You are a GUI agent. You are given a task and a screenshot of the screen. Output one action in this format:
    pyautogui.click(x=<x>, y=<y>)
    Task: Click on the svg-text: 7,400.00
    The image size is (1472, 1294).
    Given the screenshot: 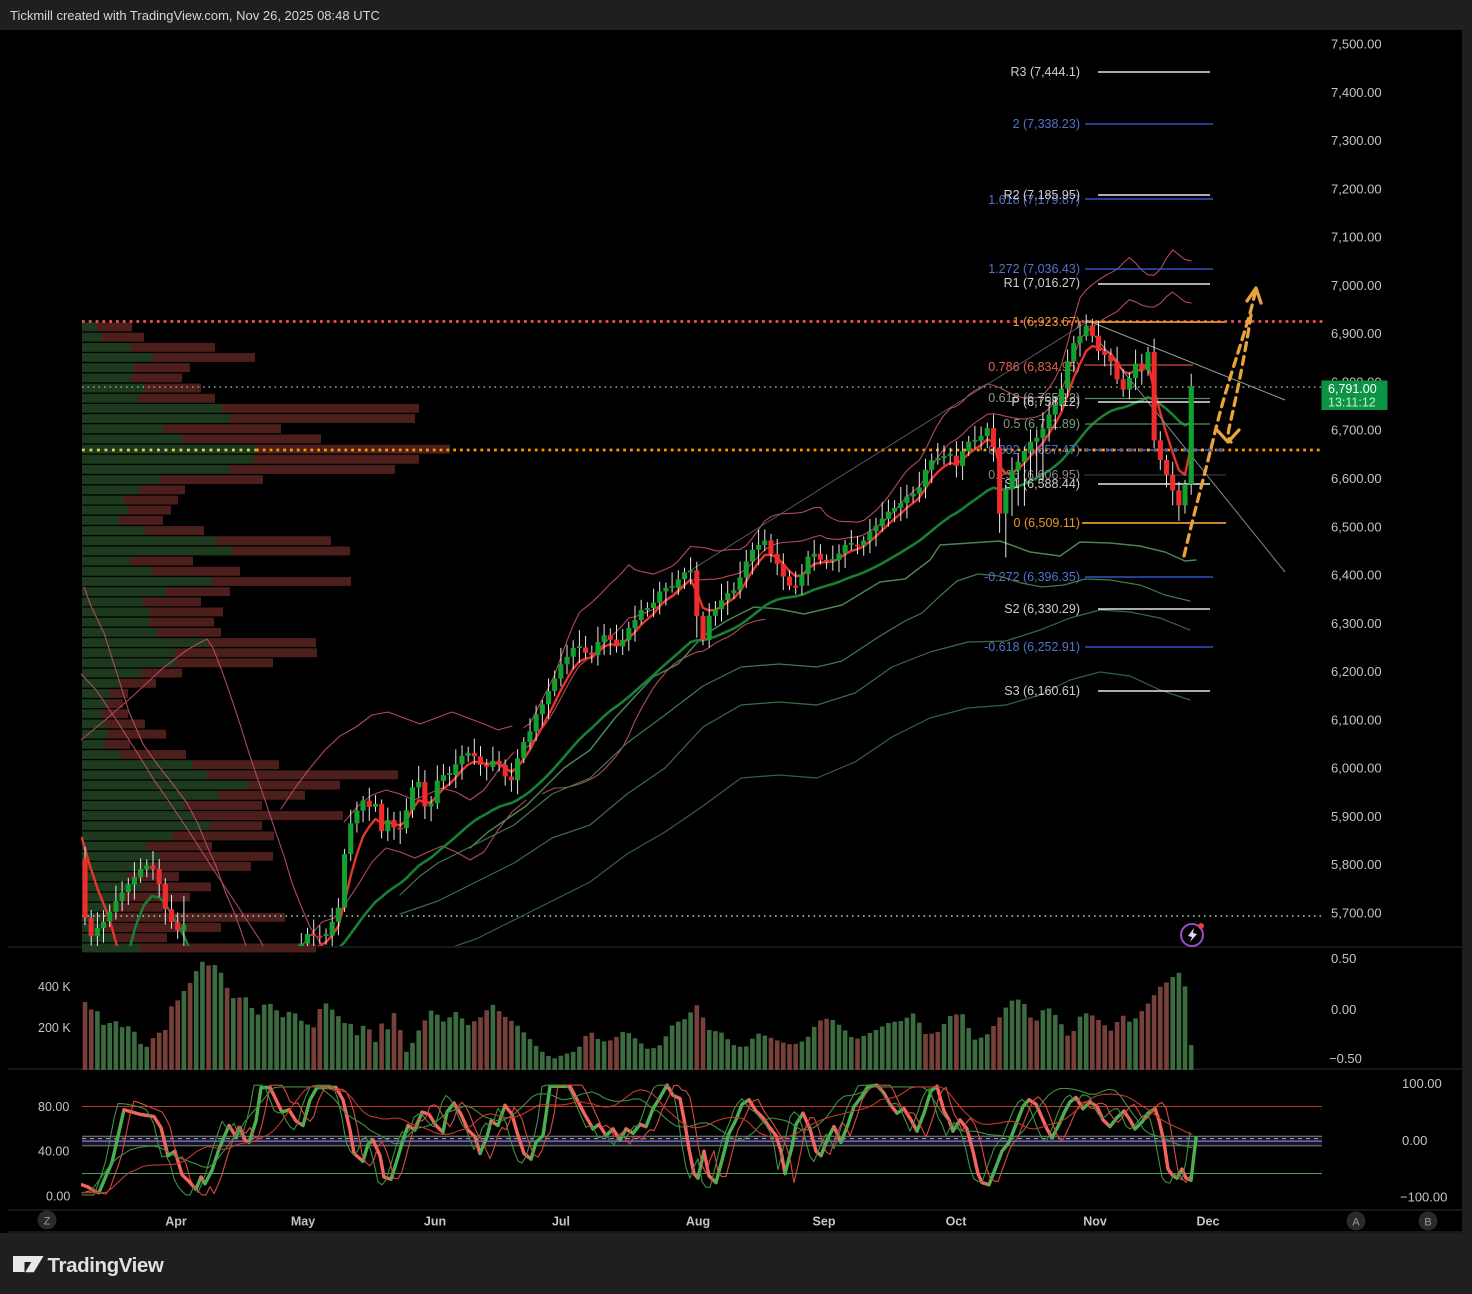 What is the action you would take?
    pyautogui.click(x=1356, y=92)
    